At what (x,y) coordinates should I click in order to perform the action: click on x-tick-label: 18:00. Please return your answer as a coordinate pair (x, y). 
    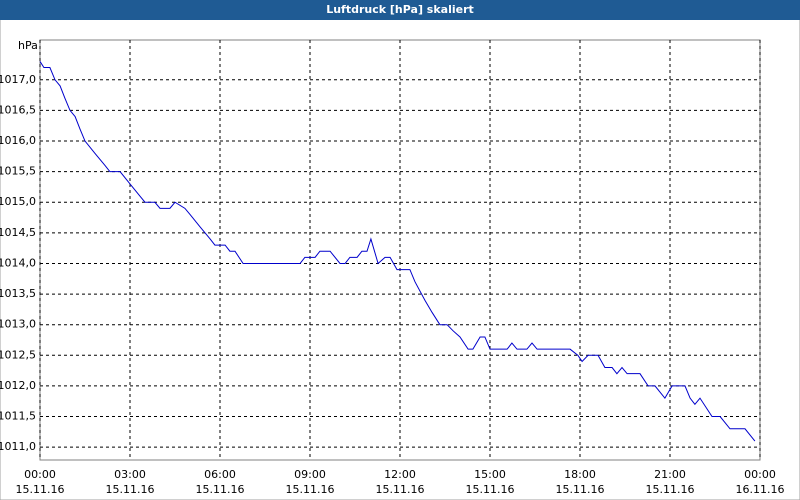
    Looking at the image, I should click on (580, 474).